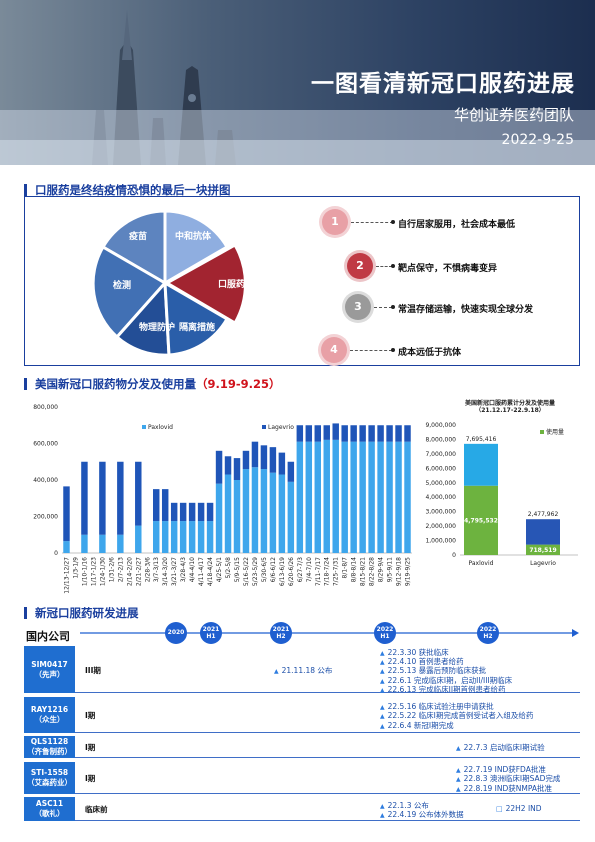 Image resolution: width=595 pixels, height=842 pixels. I want to click on point-3-dot, so click(393, 307).